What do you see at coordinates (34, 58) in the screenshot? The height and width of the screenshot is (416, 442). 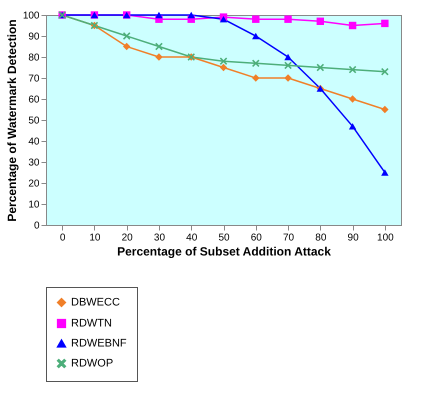 I see `y-tick-label: 80` at bounding box center [34, 58].